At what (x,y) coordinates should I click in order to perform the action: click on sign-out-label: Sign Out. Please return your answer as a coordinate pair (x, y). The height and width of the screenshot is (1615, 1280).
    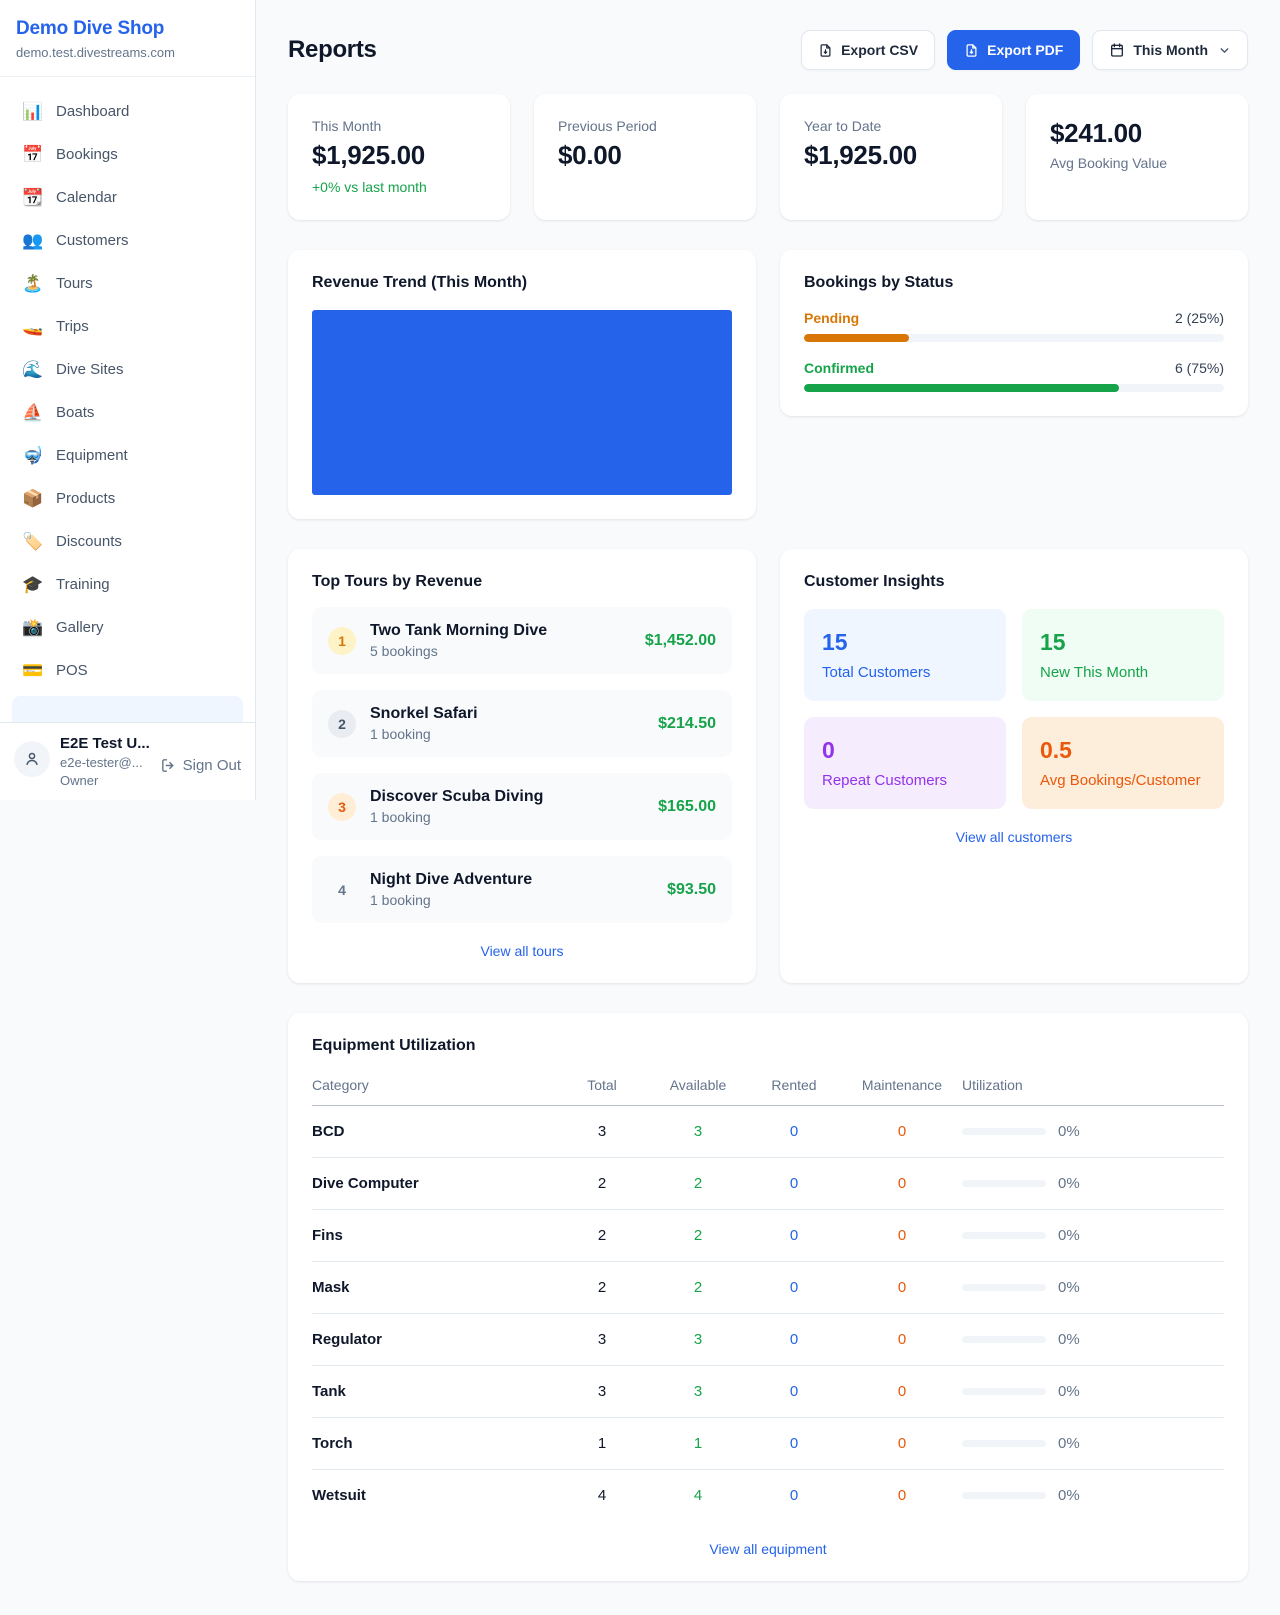
    Looking at the image, I should click on (211, 765).